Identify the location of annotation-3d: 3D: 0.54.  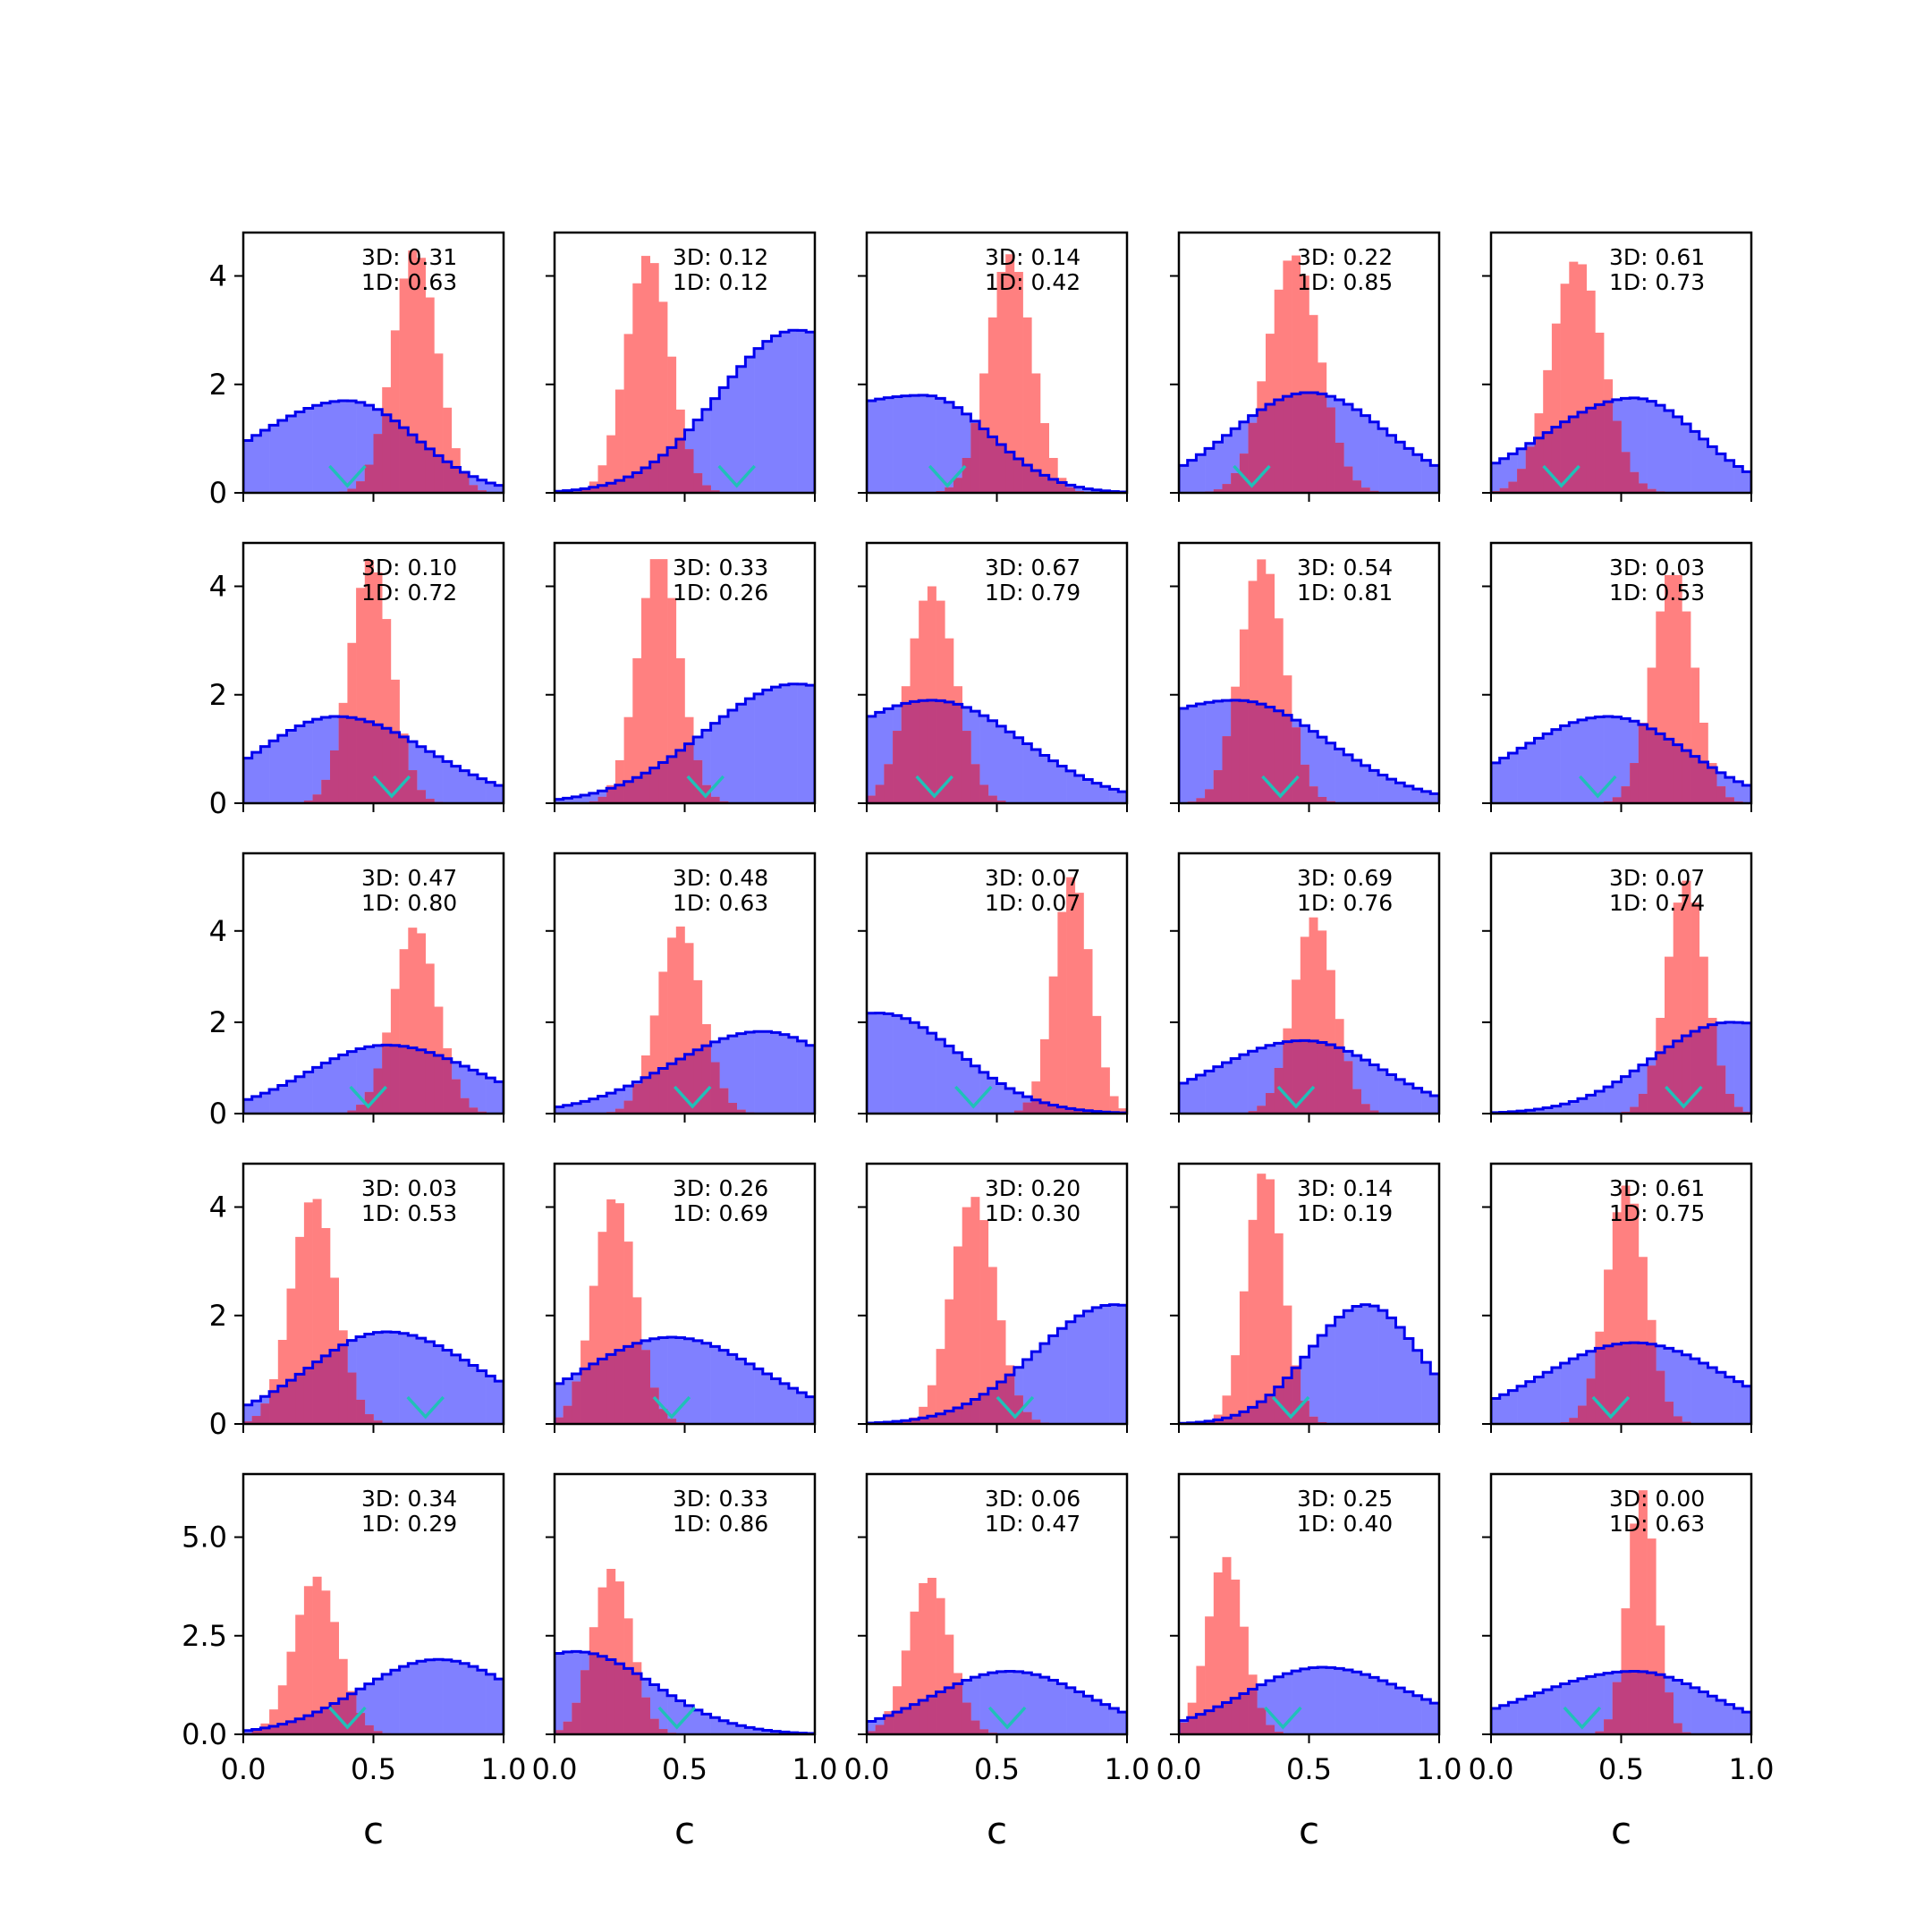
(1345, 567).